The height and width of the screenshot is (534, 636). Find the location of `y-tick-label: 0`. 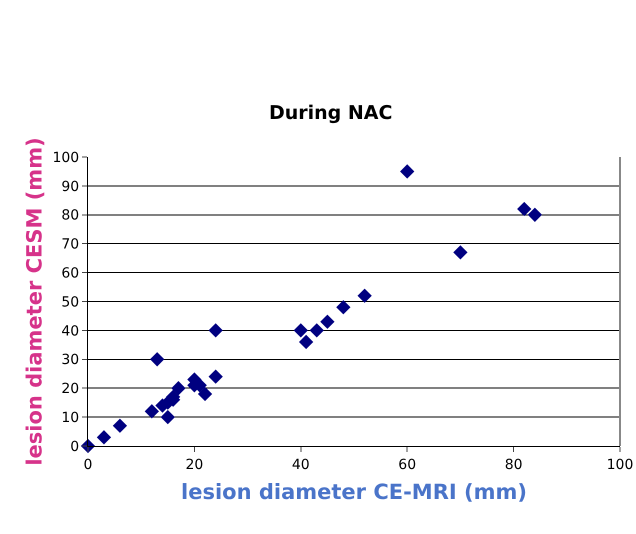

y-tick-label: 0 is located at coordinates (75, 446).